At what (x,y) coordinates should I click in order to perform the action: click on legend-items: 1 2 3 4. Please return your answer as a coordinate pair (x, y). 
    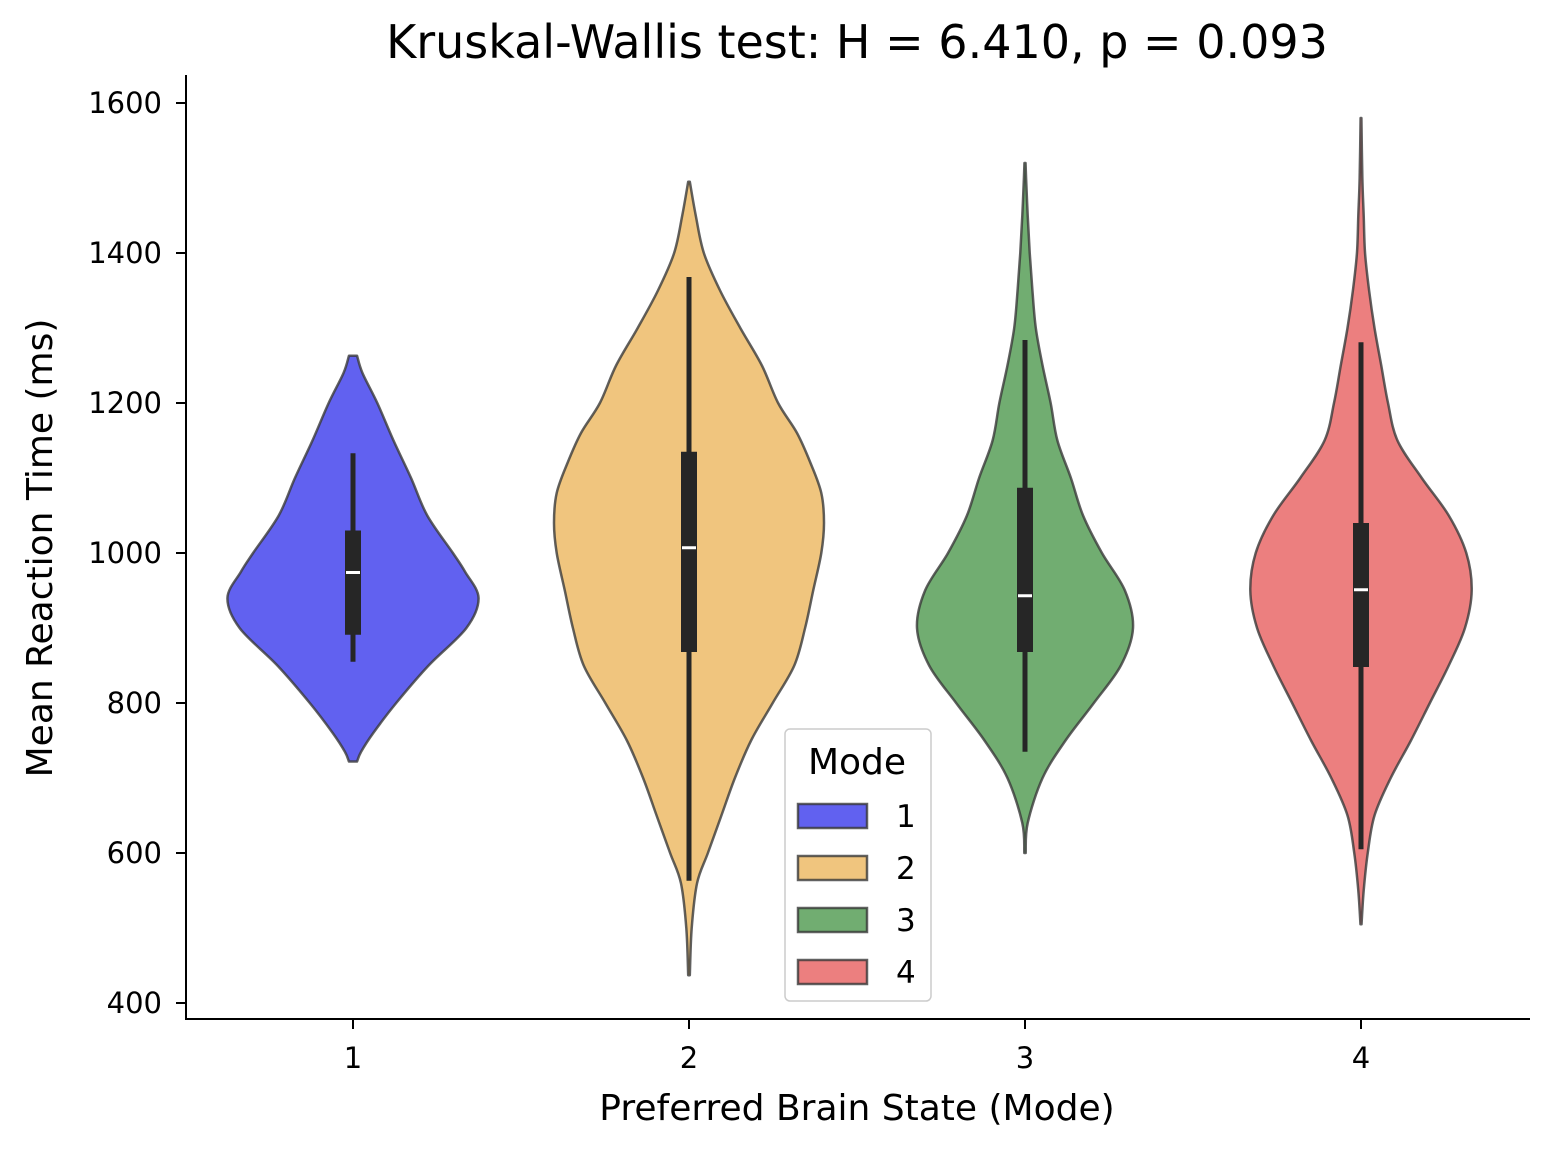
    Looking at the image, I should click on (856, 895).